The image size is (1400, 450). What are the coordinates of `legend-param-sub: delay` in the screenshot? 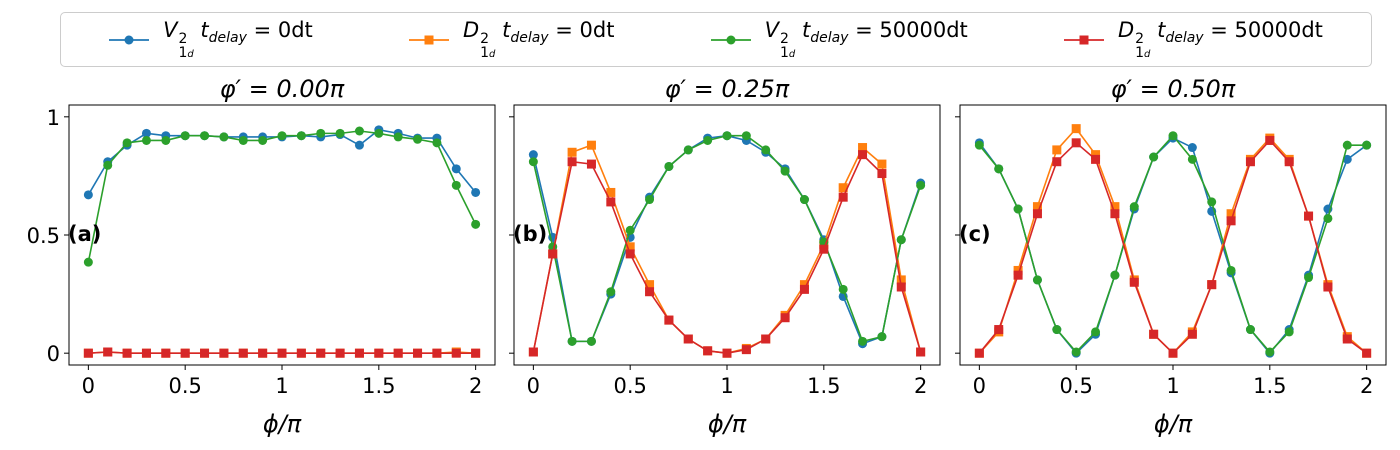 It's located at (227, 37).